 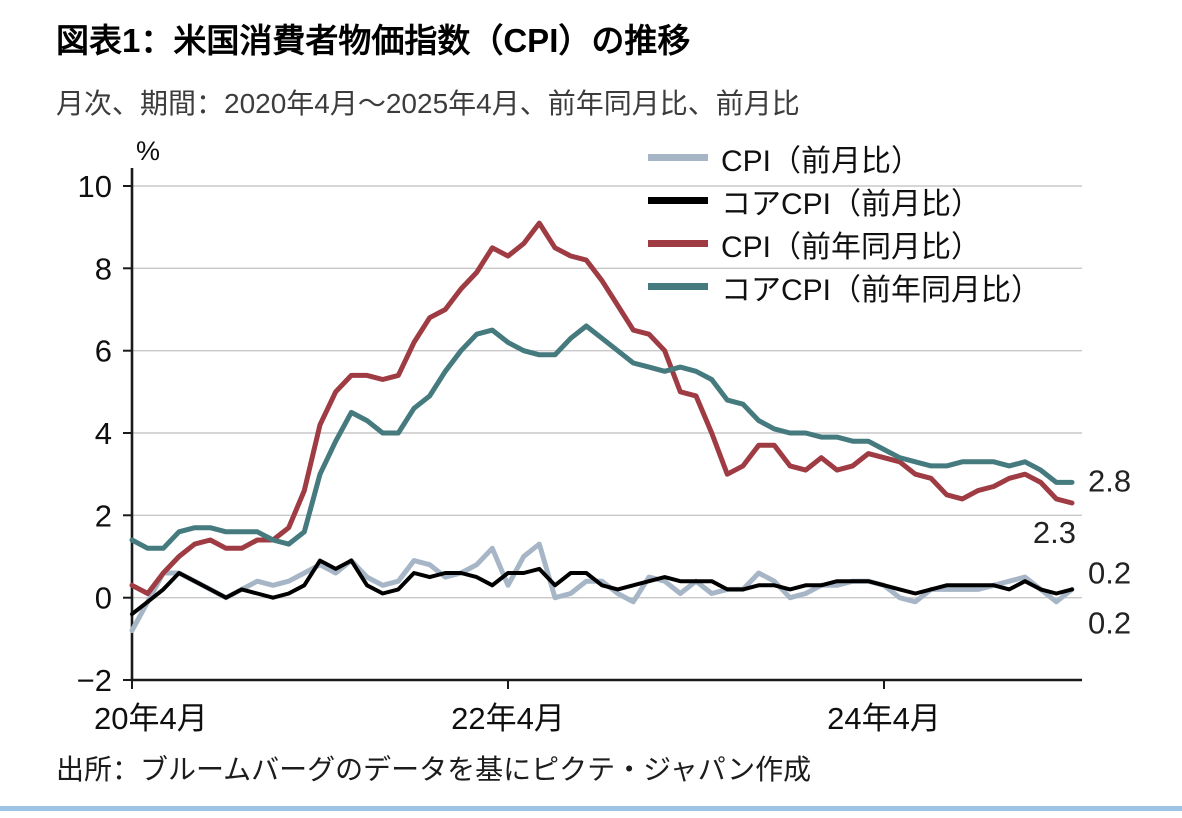 I want to click on end-value-label: 2.3, so click(x=1054, y=532).